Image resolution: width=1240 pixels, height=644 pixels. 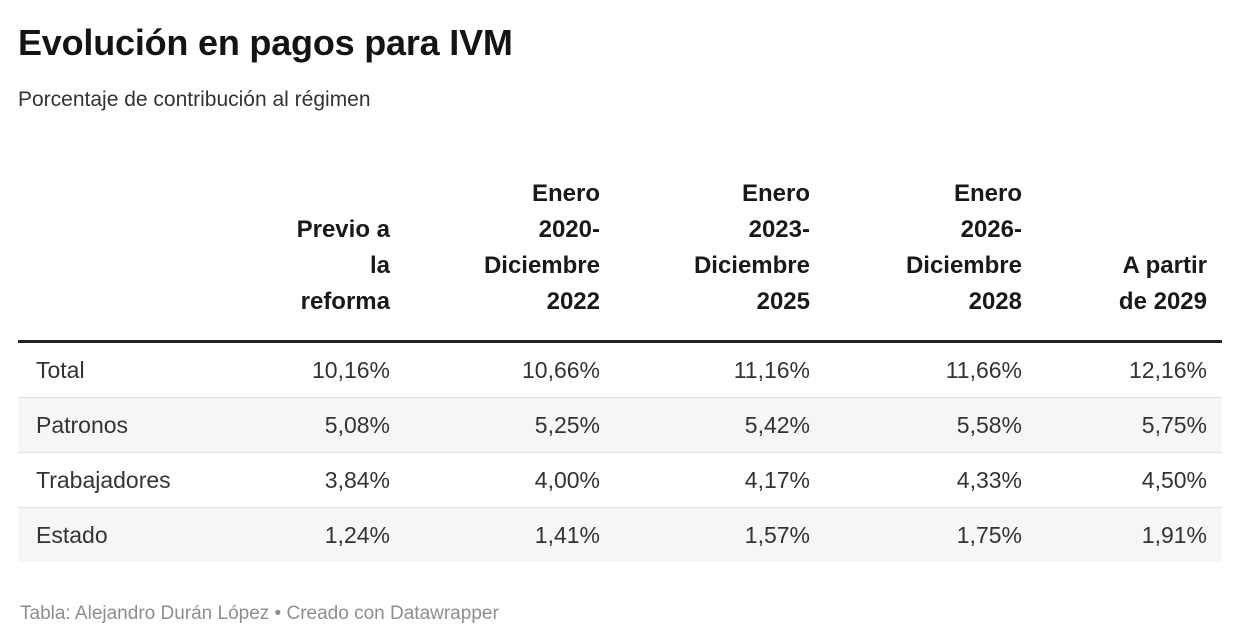 I want to click on column-header: Enero 2026- Diciembre 2028, so click(x=931, y=260).